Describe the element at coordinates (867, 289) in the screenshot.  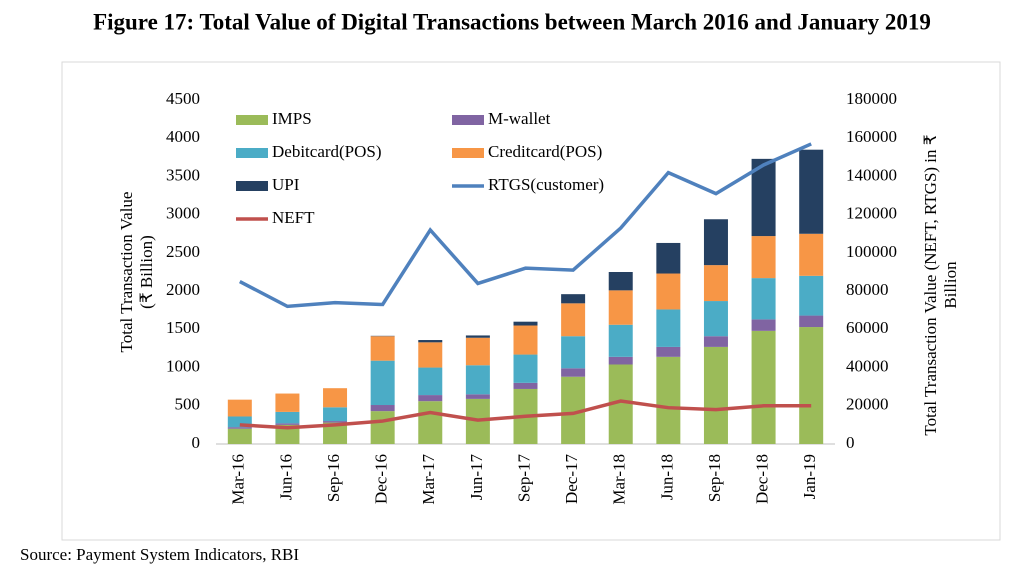
I see `y2-tick-label: 80000` at that location.